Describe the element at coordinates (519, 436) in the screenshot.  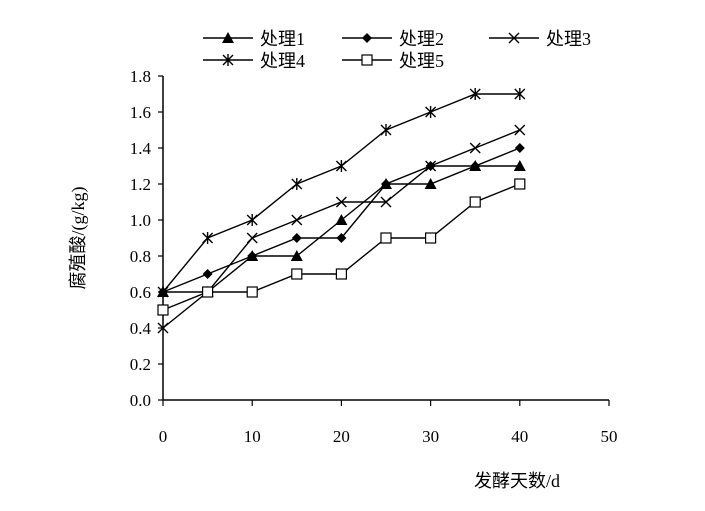
I see `x-tick-label: 40` at that location.